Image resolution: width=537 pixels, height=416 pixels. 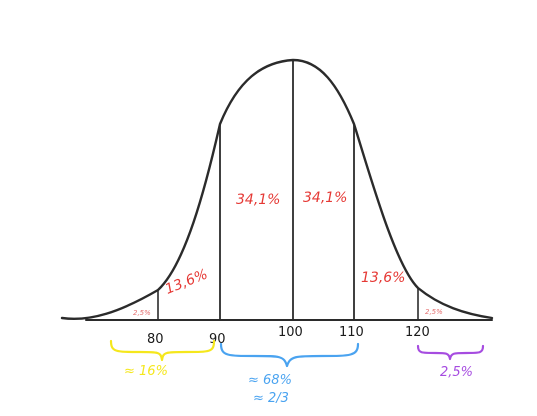 I want to click on percent-right-center: 34,1%, so click(x=325, y=198).